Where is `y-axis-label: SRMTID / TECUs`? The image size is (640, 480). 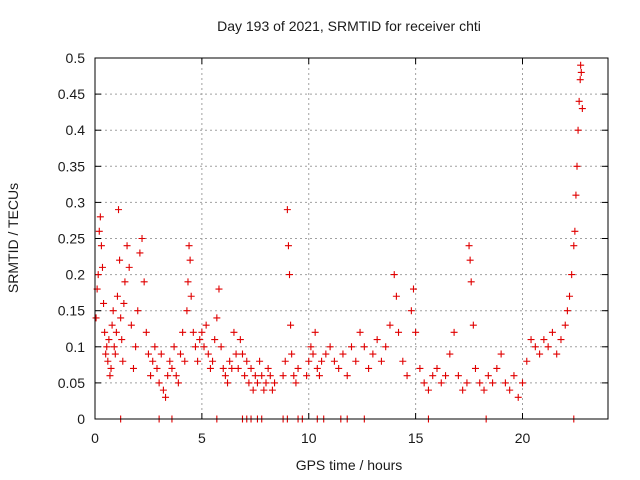 y-axis-label: SRMTID / TECUs is located at coordinates (13, 238).